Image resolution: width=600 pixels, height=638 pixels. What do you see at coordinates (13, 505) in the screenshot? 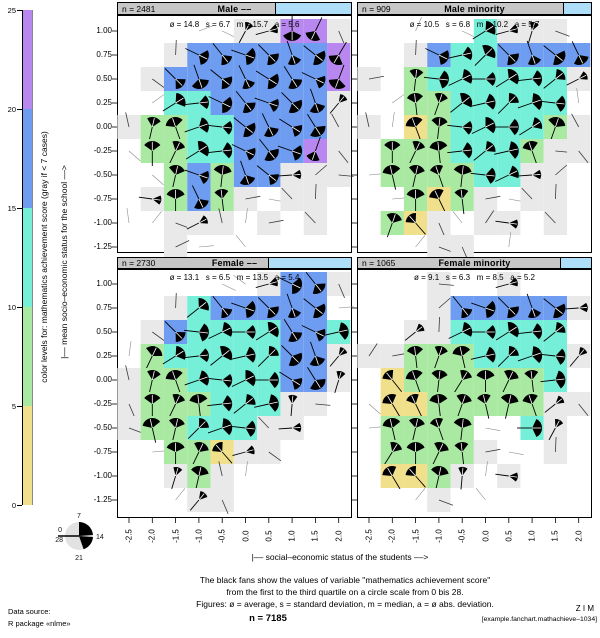
I see `colorbar-tick-label: 0` at bounding box center [13, 505].